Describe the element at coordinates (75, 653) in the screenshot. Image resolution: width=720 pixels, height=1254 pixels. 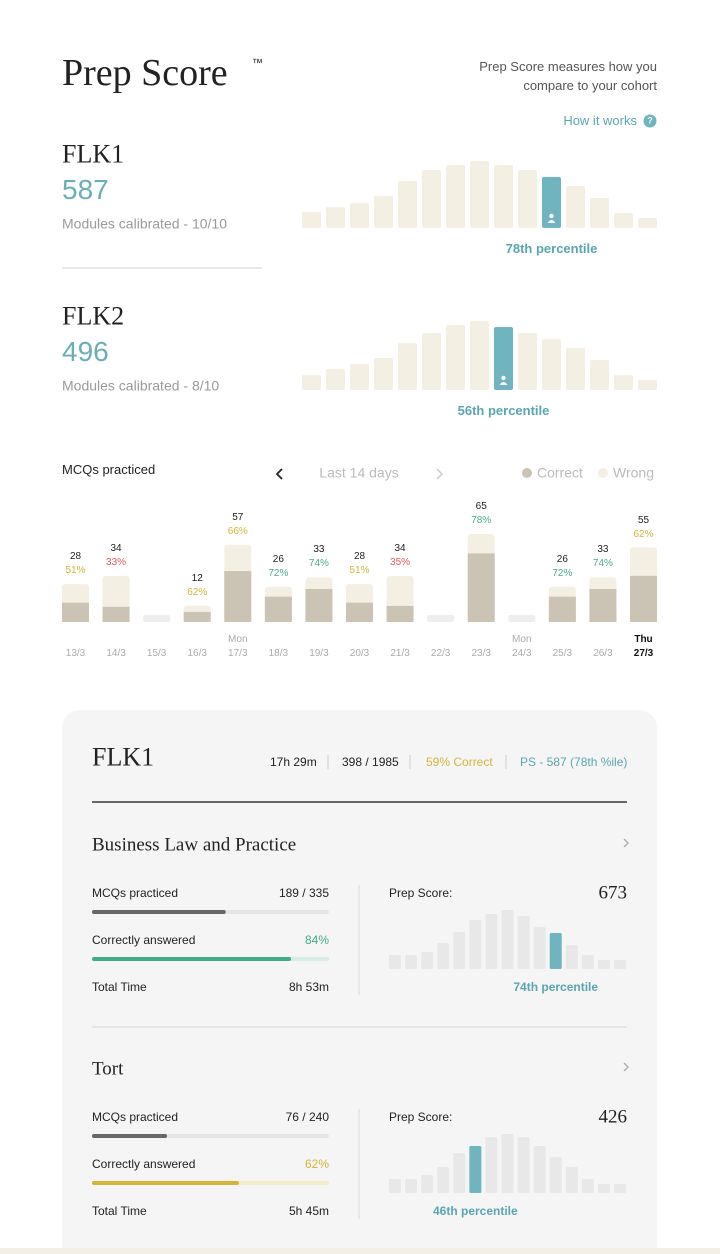
I see `date-label: 13/3` at that location.